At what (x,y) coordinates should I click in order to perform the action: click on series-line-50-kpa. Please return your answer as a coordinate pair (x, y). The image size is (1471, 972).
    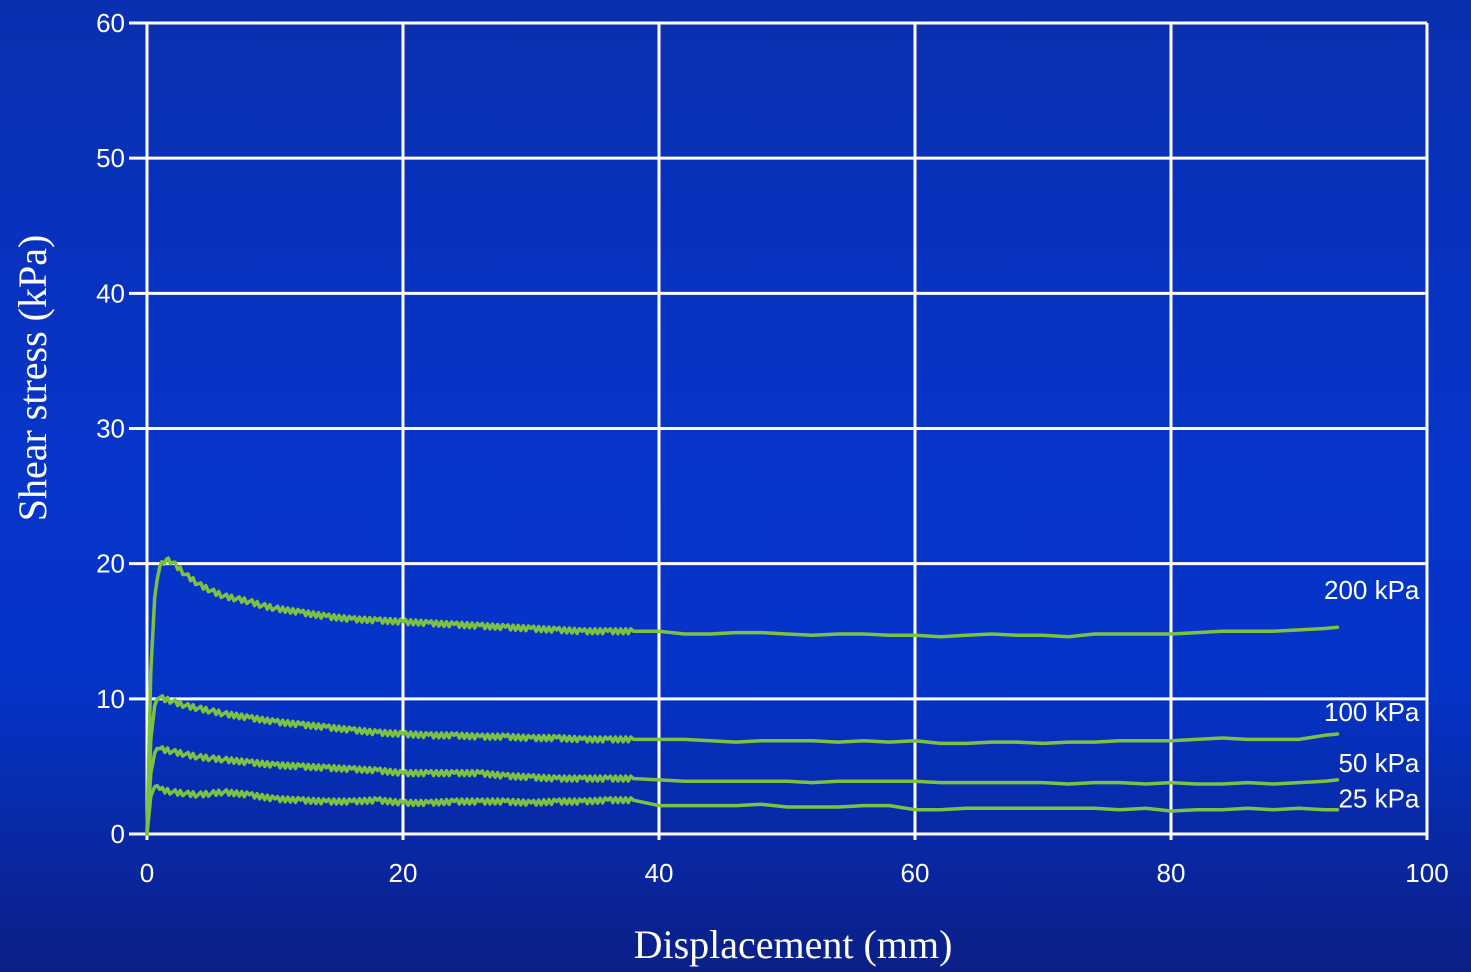
    Looking at the image, I should click on (742, 790).